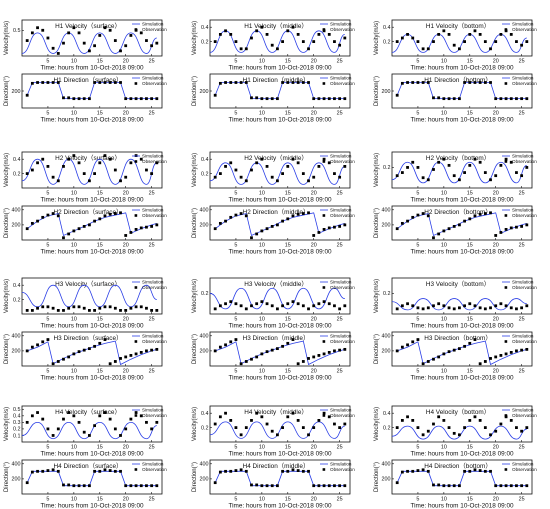 The width and height of the screenshot is (550, 509). Describe the element at coordinates (387, 28) in the screenshot. I see `y-tick-label: 0.4` at that location.